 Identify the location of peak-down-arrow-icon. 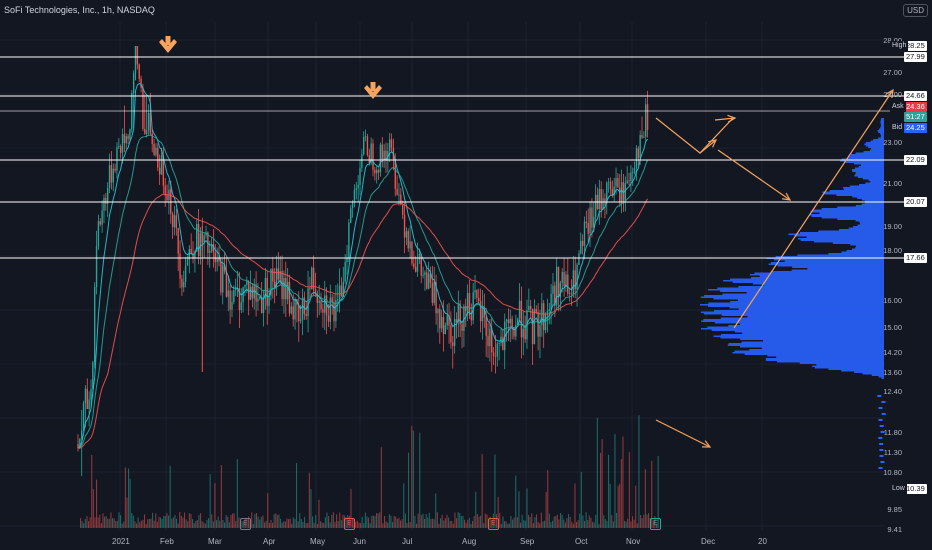
(168, 44).